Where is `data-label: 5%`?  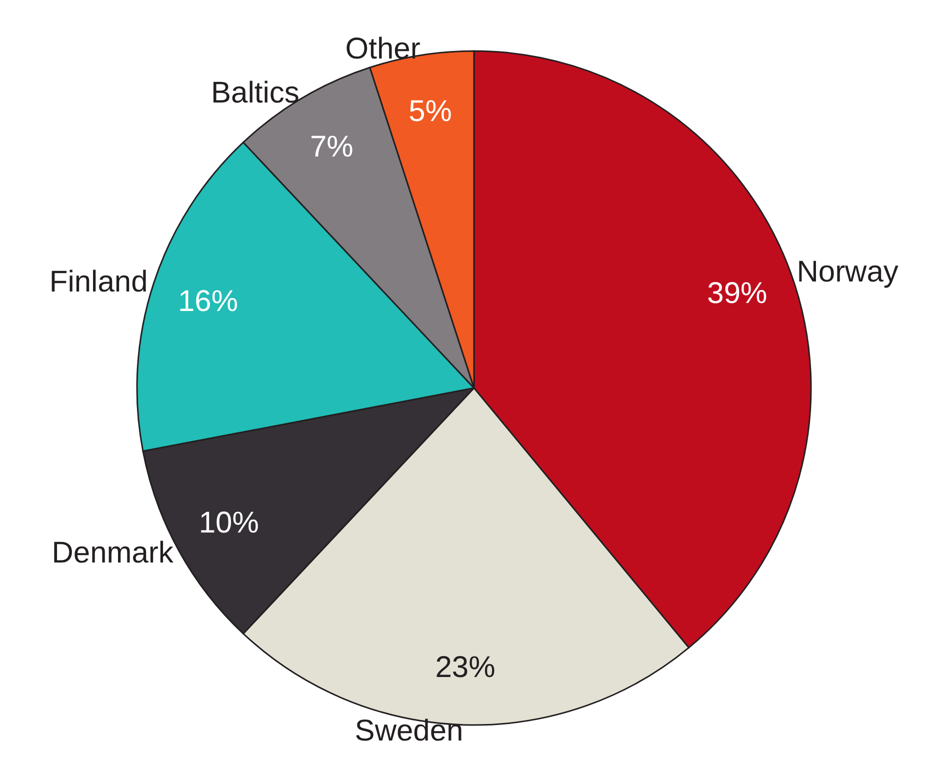 data-label: 5% is located at coordinates (430, 111).